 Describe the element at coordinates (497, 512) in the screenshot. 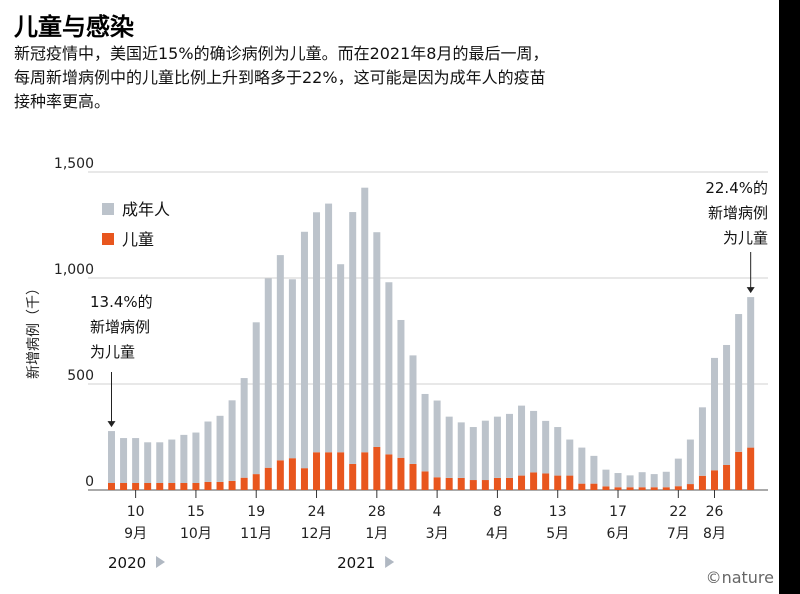

I see `x-tick-day: 8` at that location.